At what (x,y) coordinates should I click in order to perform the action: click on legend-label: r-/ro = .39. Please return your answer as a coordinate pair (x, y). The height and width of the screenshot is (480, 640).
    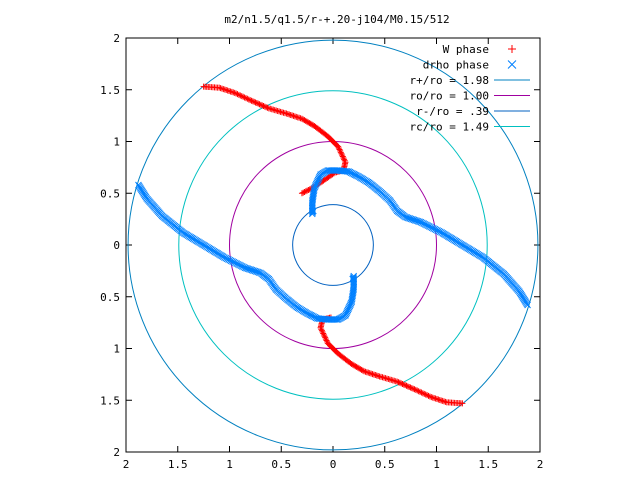
    Looking at the image, I should click on (452, 111).